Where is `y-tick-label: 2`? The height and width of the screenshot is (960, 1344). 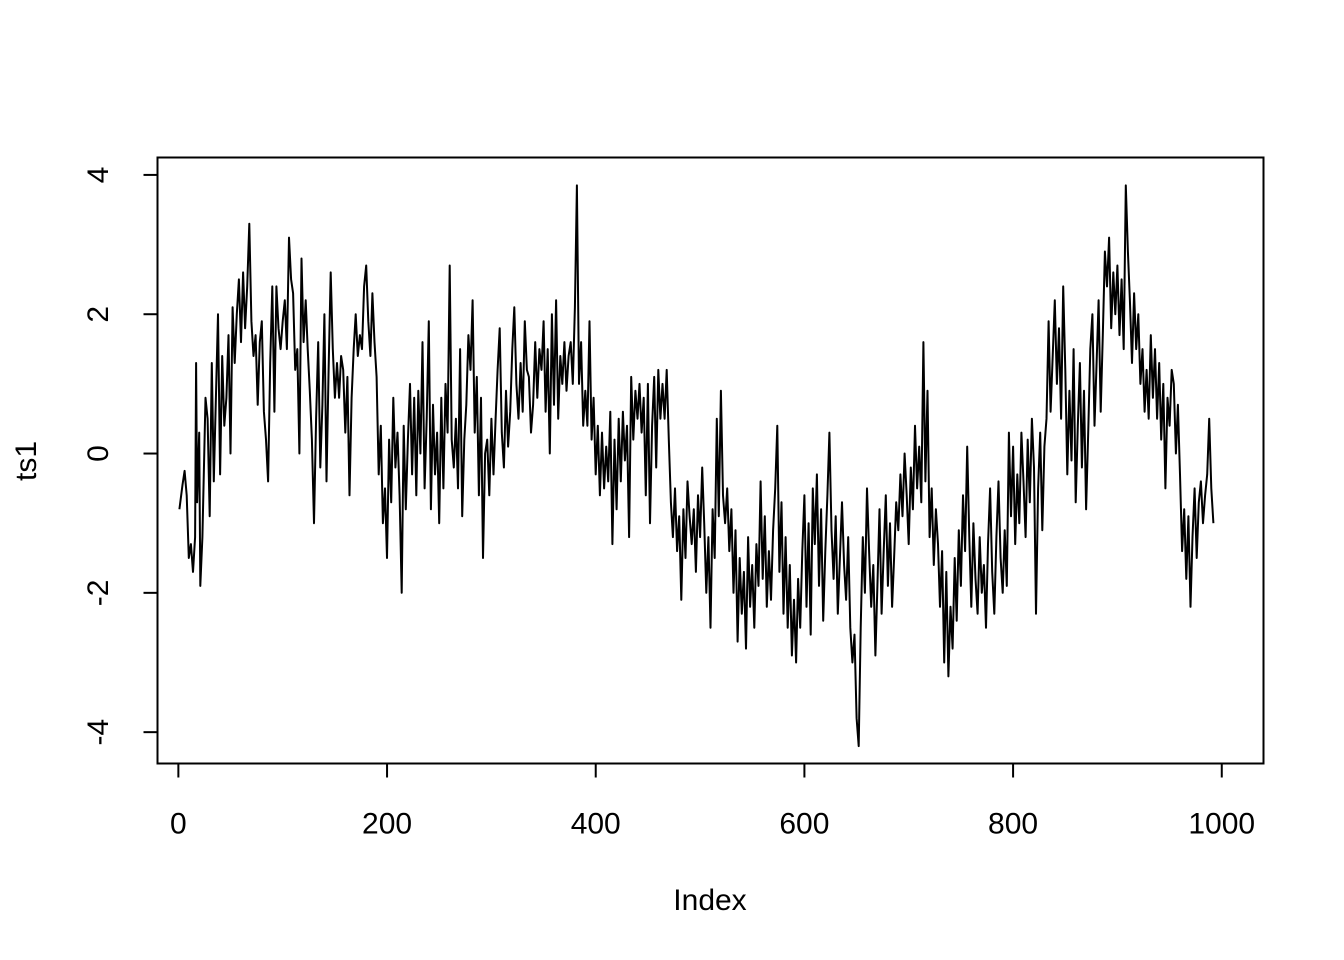
y-tick-label: 2 is located at coordinates (98, 314).